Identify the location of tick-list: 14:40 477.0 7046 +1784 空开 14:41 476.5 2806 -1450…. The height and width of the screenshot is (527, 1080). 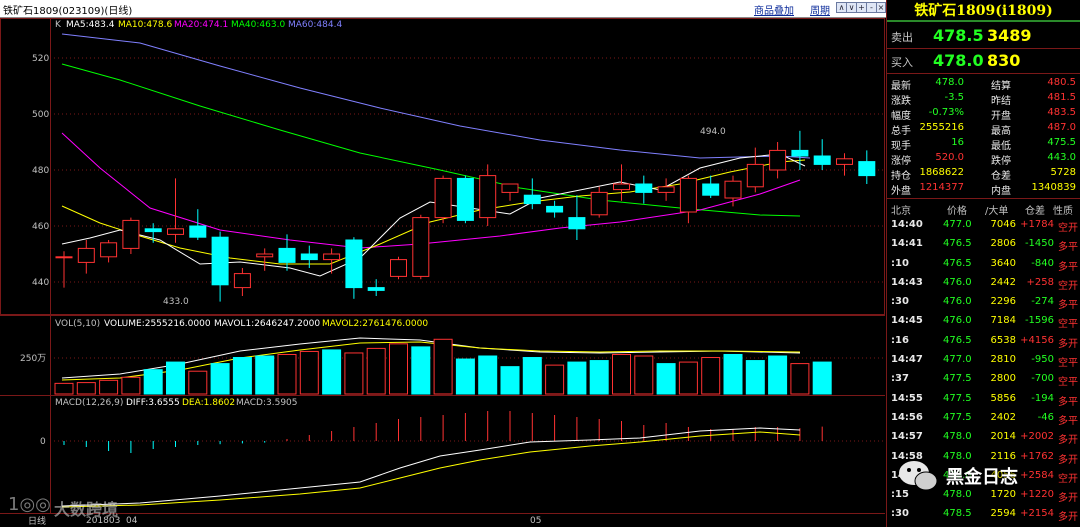
(983, 370).